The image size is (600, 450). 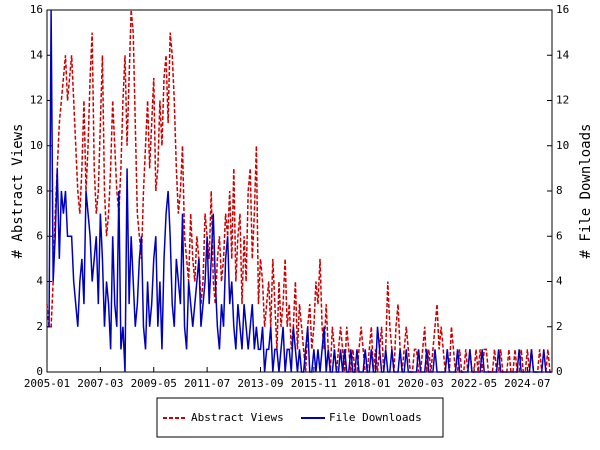 What do you see at coordinates (154, 383) in the screenshot?
I see `x-tick-label: 2009-05` at bounding box center [154, 383].